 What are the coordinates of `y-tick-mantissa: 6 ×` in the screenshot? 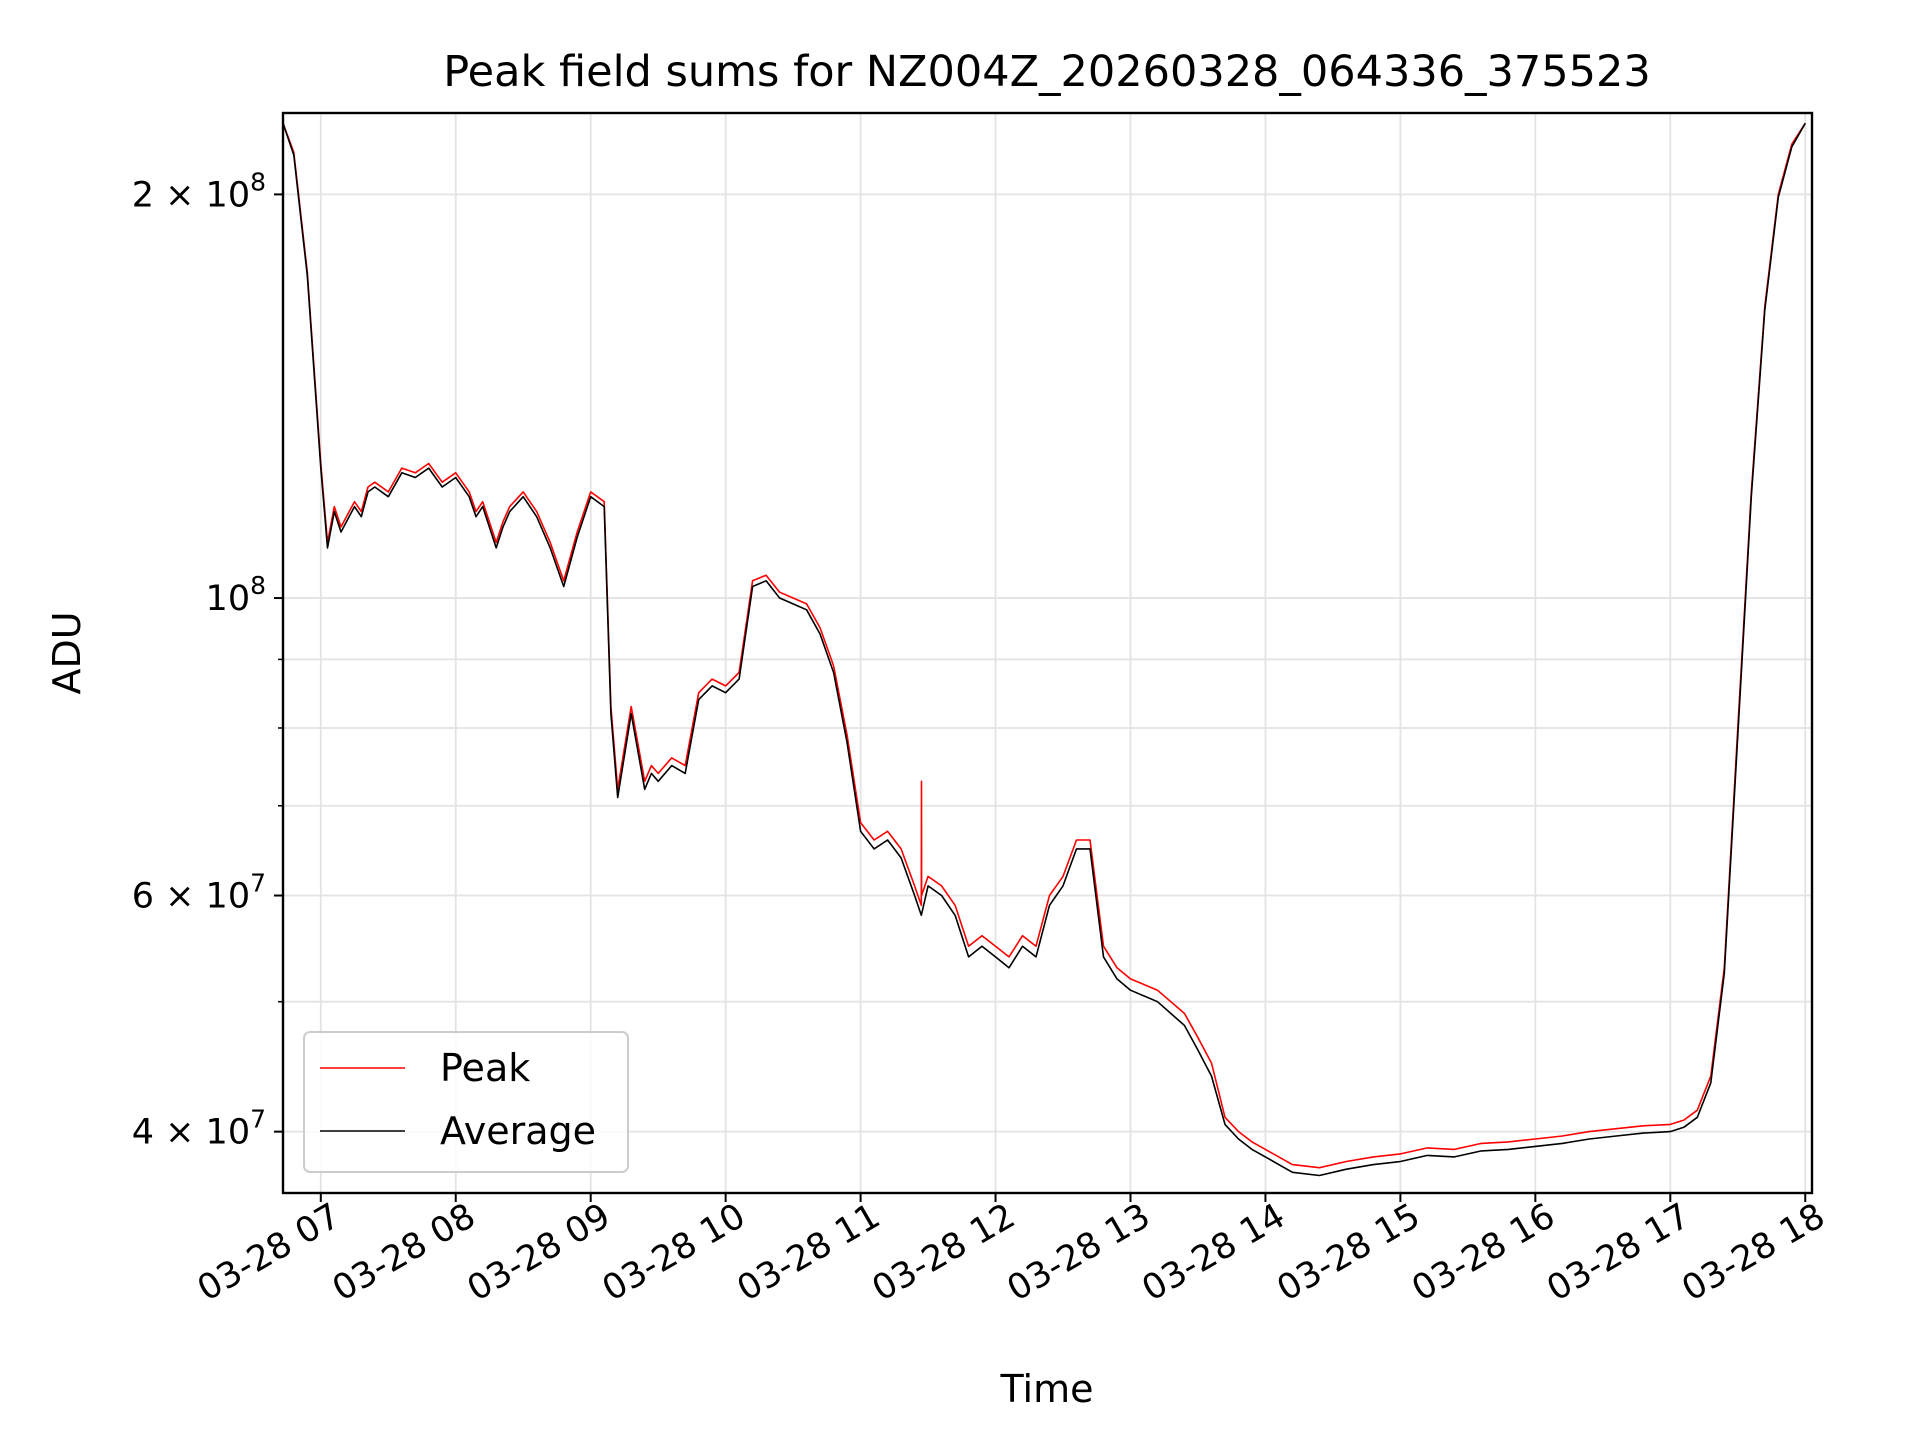 It's located at (169, 897).